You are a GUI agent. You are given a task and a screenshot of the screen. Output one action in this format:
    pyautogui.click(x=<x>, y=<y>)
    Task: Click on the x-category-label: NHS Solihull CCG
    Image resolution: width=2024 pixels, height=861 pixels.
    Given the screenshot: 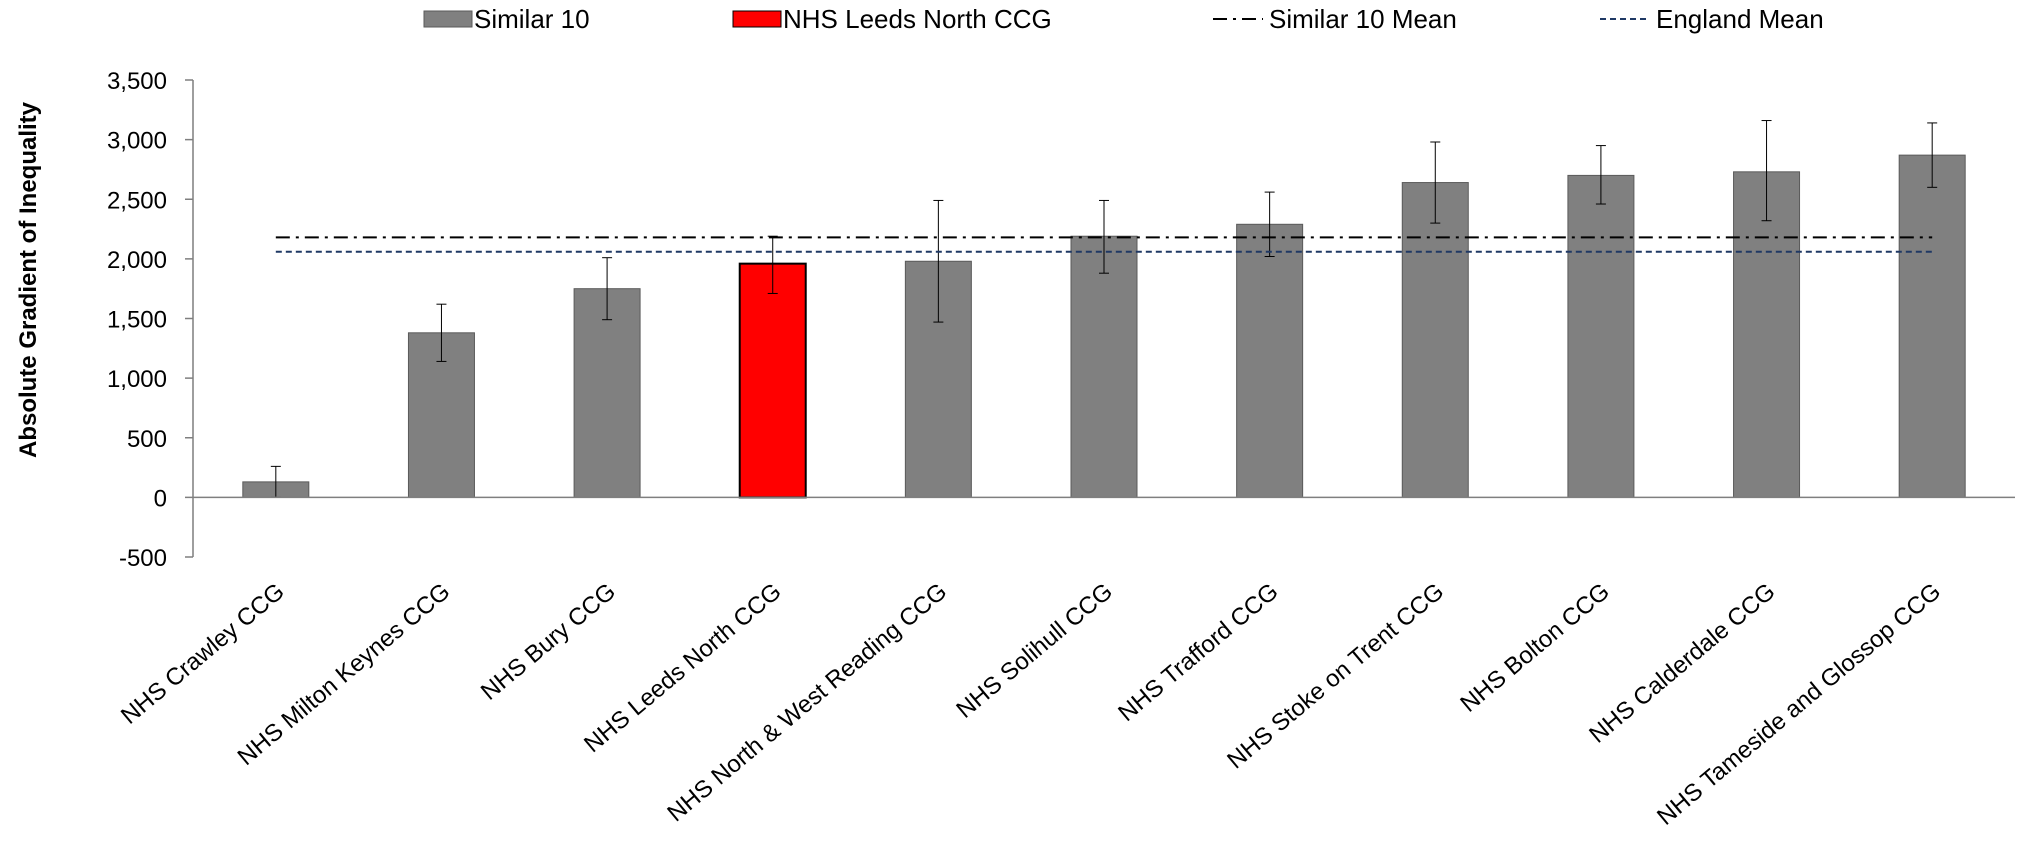 What is the action you would take?
    pyautogui.click(x=1034, y=651)
    